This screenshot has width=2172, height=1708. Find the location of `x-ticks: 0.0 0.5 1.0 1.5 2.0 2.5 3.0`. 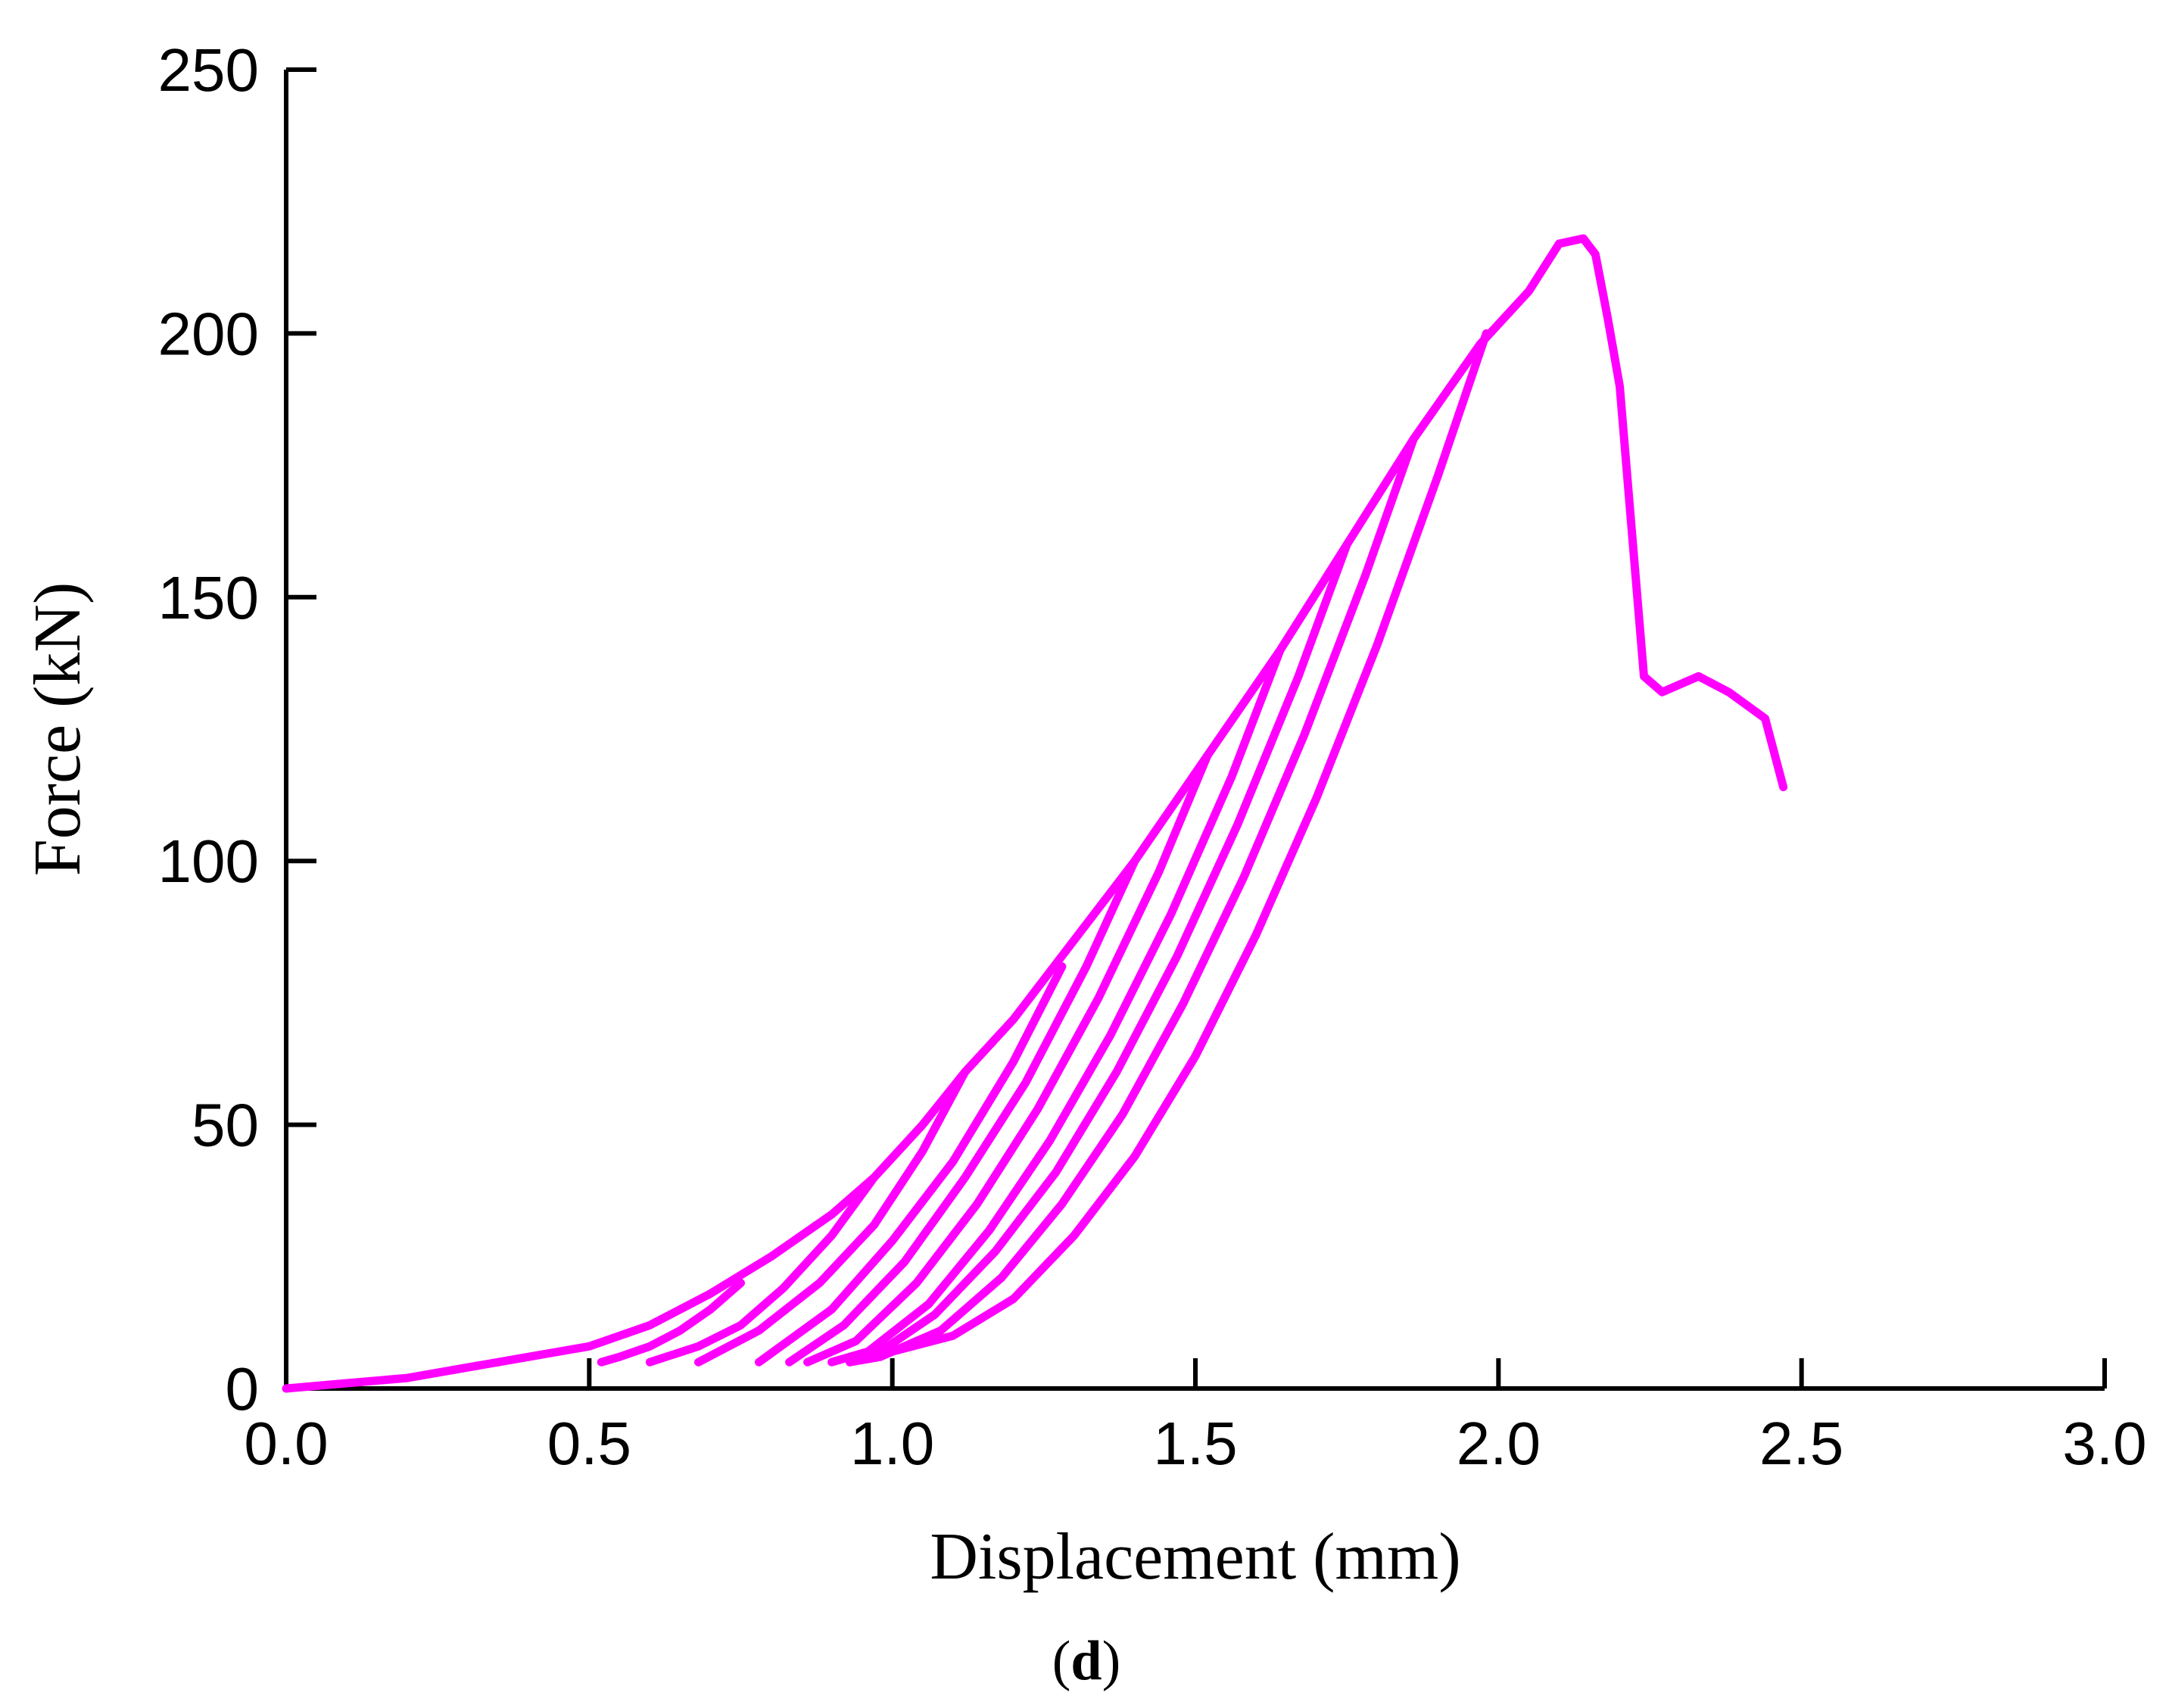

x-ticks: 0.0 0.5 1.0 1.5 2.0 2.5 3.0 is located at coordinates (1195, 1417).